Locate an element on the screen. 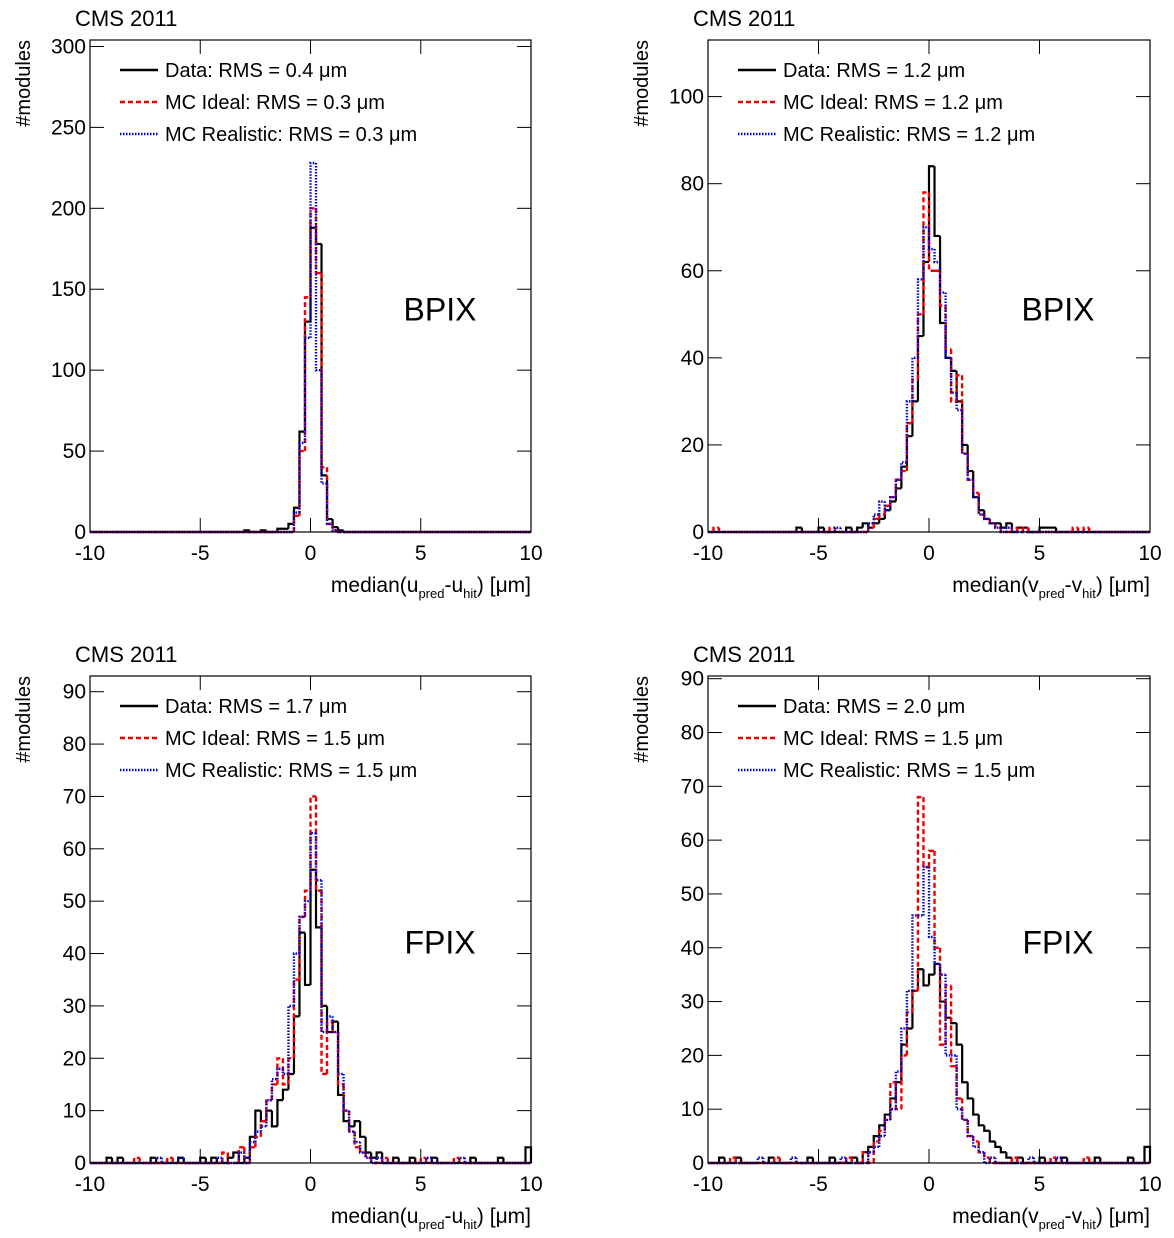 This screenshot has height=1238, width=1174. panel-annotation: BPIX is located at coordinates (1058, 309).